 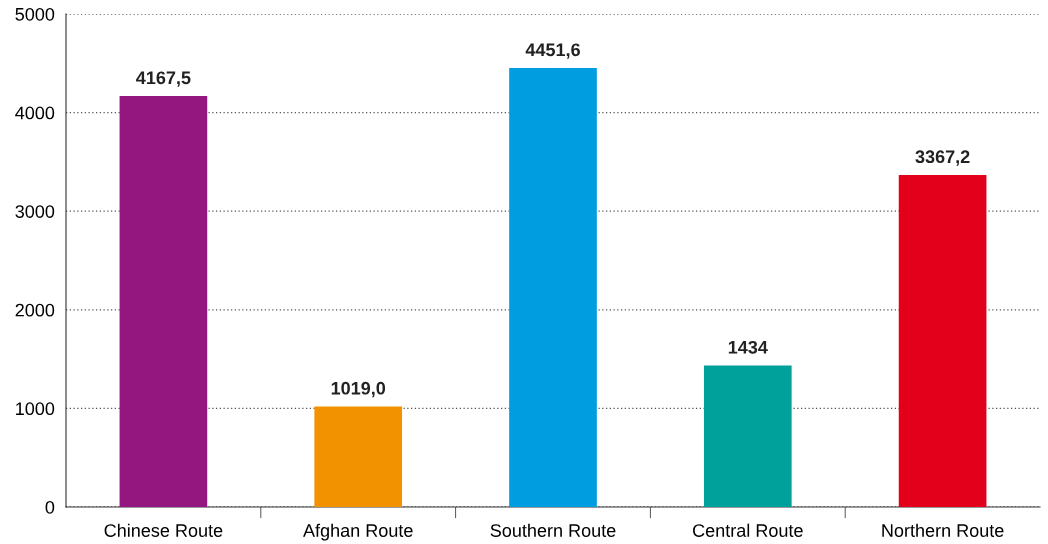 What do you see at coordinates (35, 211) in the screenshot?
I see `y-tick-label: 3000` at bounding box center [35, 211].